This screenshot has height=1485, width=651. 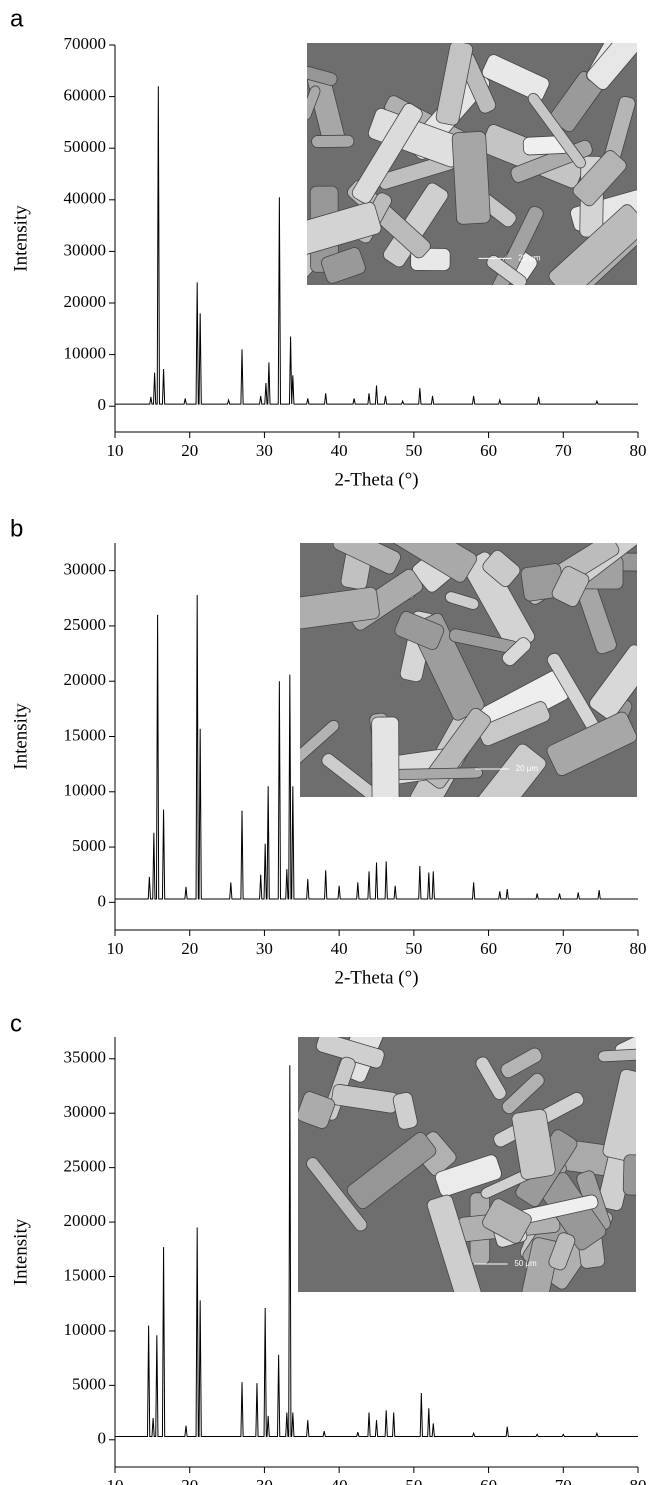 I want to click on panel-label: b, so click(x=16, y=528).